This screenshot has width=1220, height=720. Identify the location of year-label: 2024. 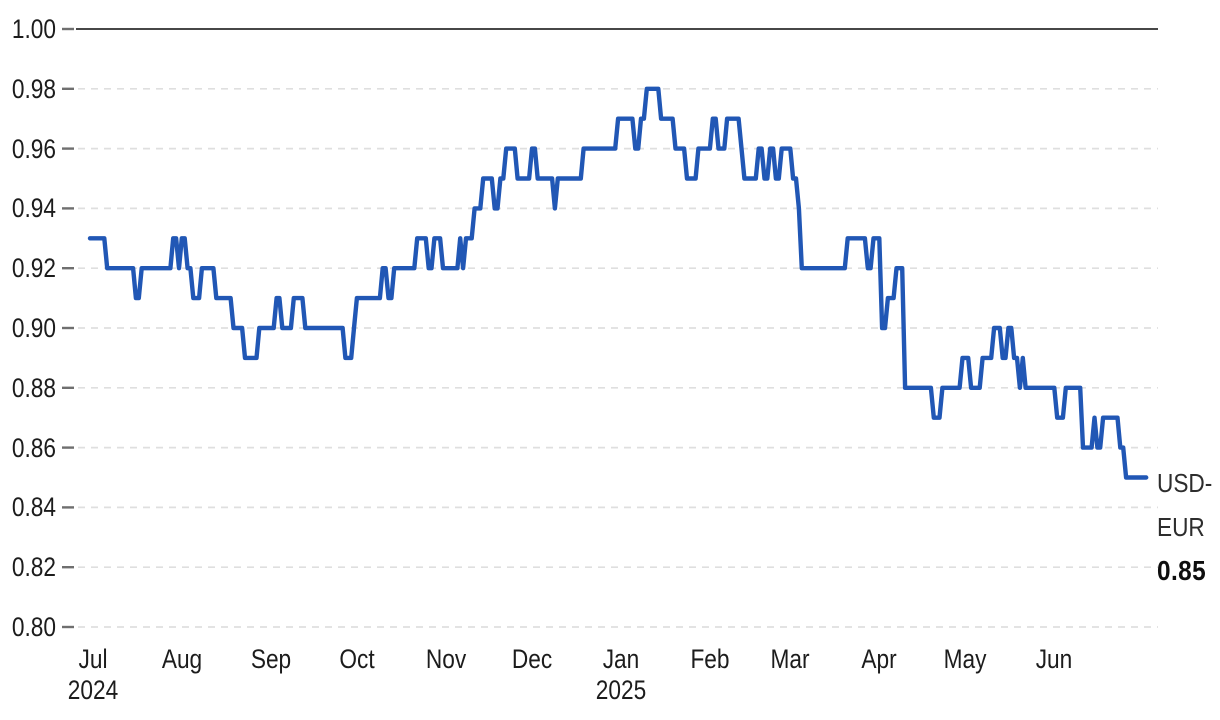
(93, 690).